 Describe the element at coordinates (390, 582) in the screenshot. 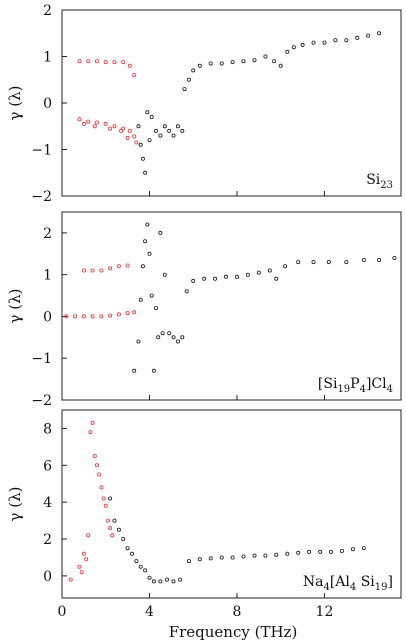

I see `panel-label-part: ]` at that location.